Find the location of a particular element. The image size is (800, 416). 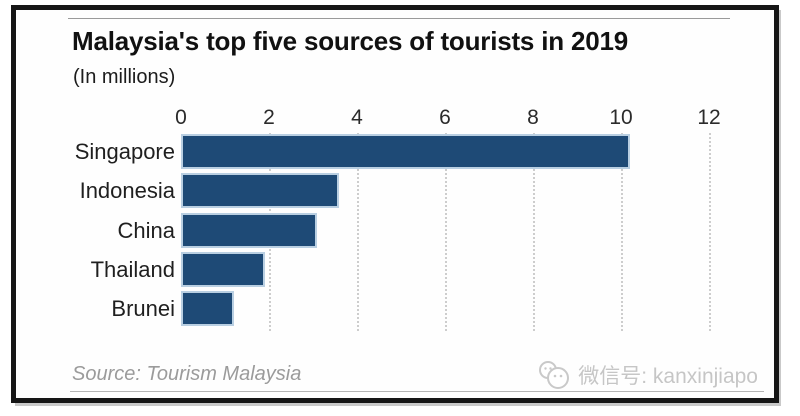

category-label-thailand: Thailand is located at coordinates (132, 269).